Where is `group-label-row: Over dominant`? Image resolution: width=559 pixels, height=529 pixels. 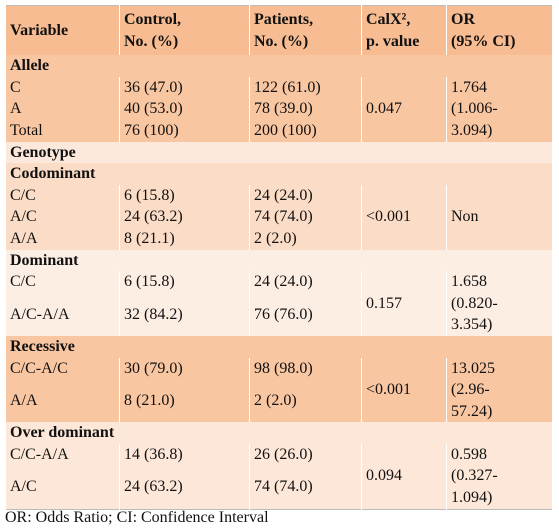
group-label-row: Over dominant is located at coordinates (279, 433).